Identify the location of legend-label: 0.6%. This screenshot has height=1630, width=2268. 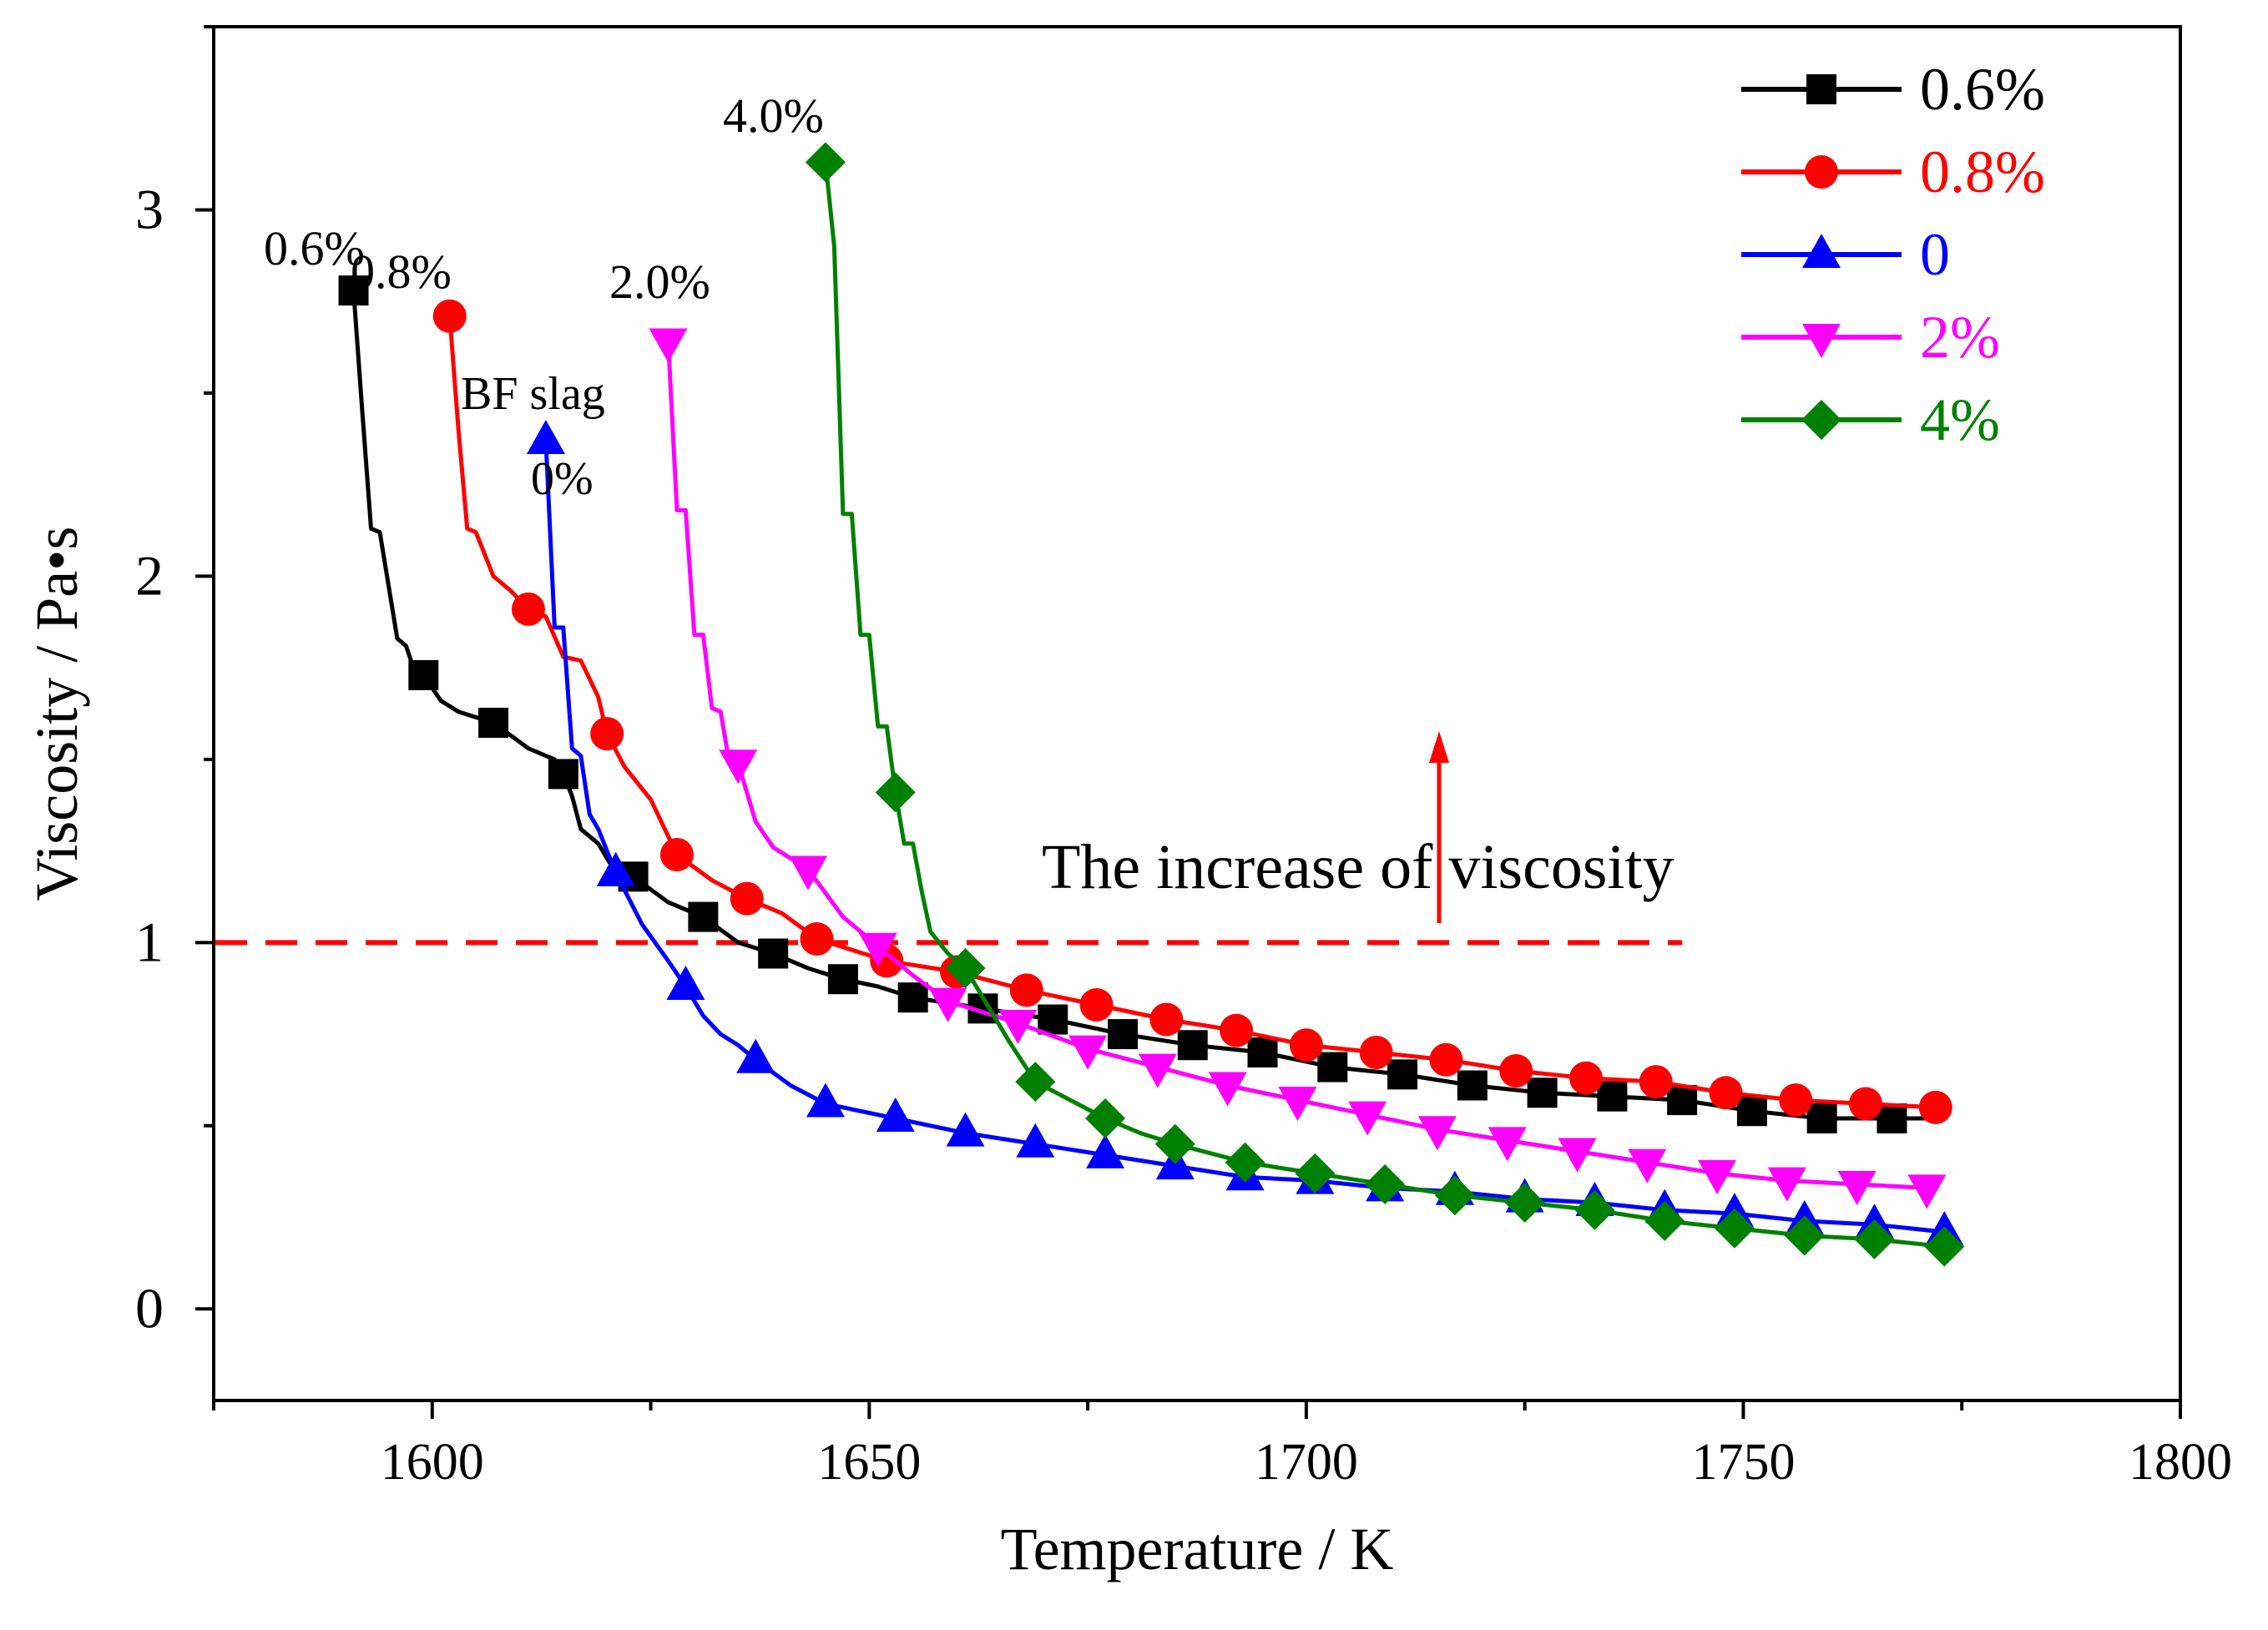
(1982, 89).